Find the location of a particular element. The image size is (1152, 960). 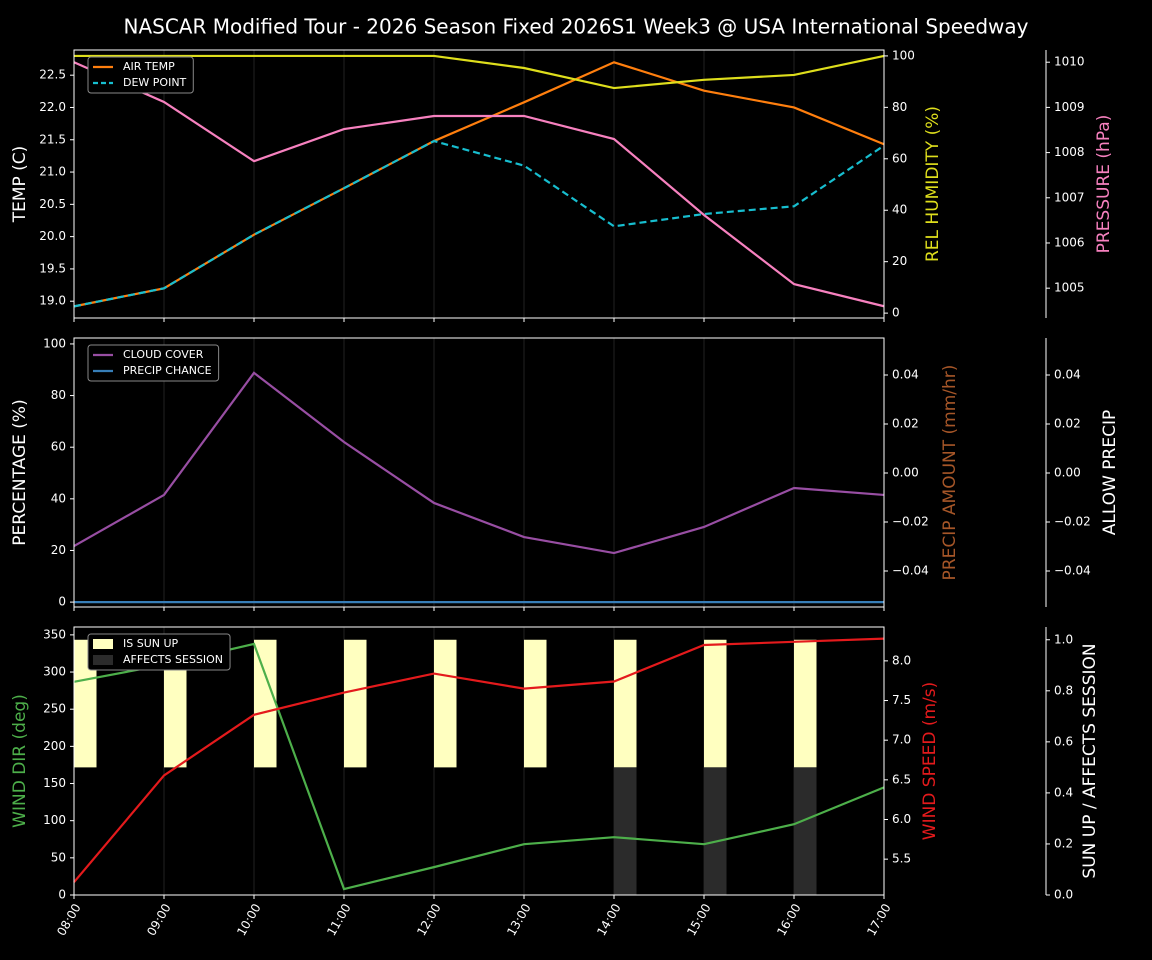

legend-label: PRECIP CHANCE is located at coordinates (167, 370).